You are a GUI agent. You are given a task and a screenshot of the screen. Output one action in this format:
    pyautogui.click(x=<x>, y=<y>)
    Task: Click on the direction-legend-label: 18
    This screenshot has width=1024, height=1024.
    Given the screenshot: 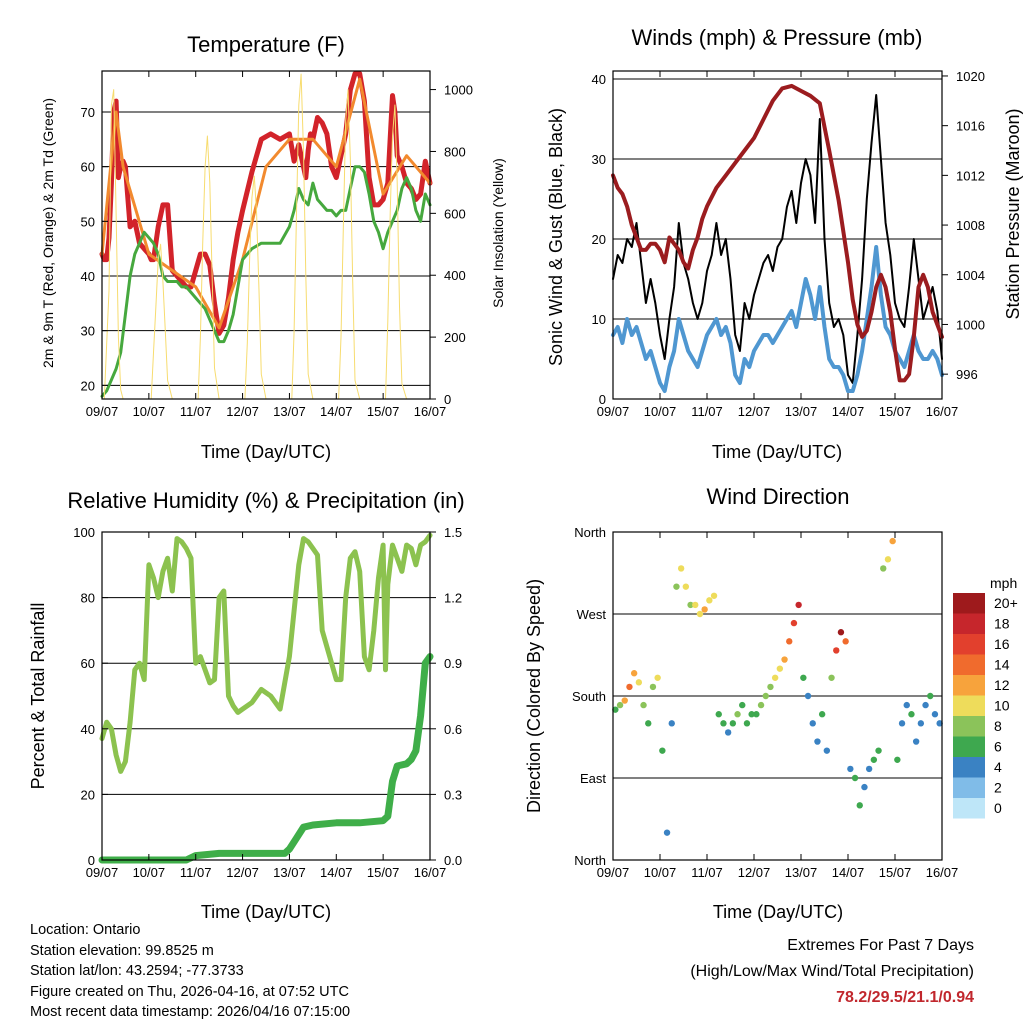 What is the action you would take?
    pyautogui.click(x=1002, y=624)
    